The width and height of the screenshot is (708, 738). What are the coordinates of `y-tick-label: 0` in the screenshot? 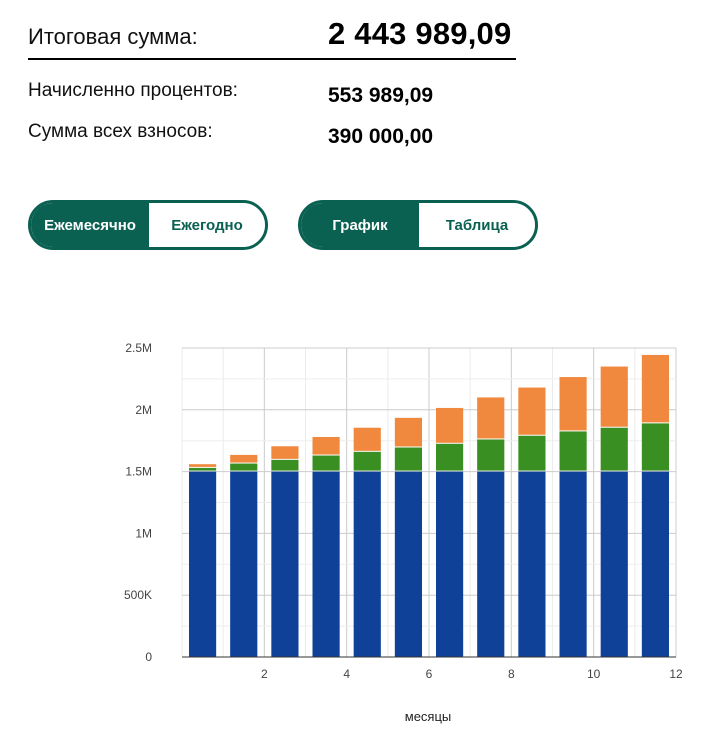 It's located at (148, 657).